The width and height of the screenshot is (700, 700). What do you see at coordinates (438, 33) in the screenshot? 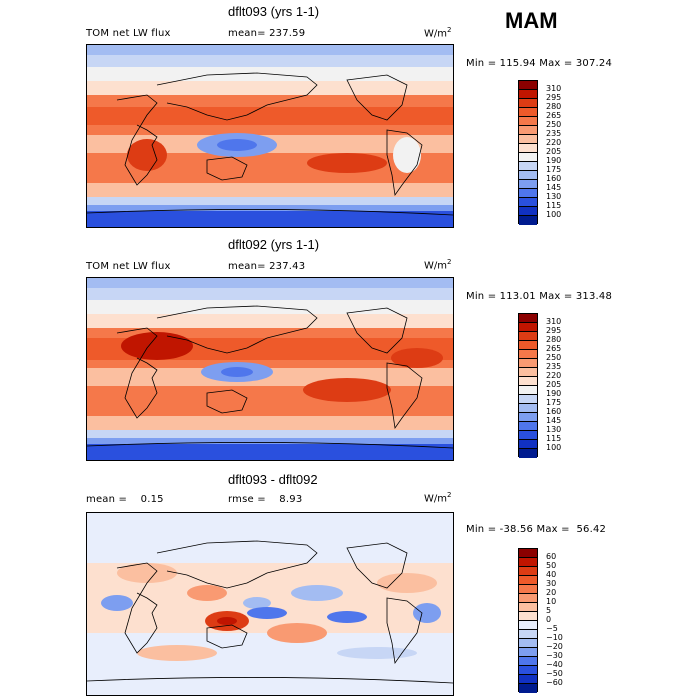
I see `panel1-units: W/m2` at bounding box center [438, 33].